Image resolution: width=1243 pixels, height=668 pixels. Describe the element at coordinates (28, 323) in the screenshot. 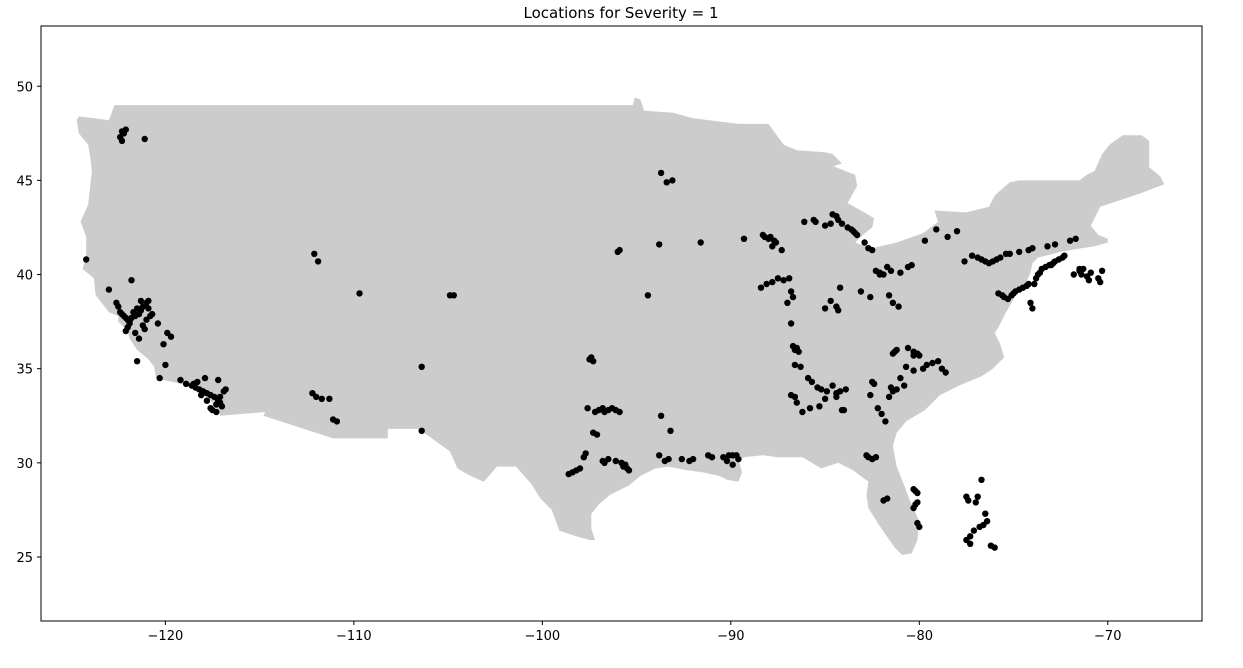

I see `y-axis: 25 30 35 40 45 50` at that location.